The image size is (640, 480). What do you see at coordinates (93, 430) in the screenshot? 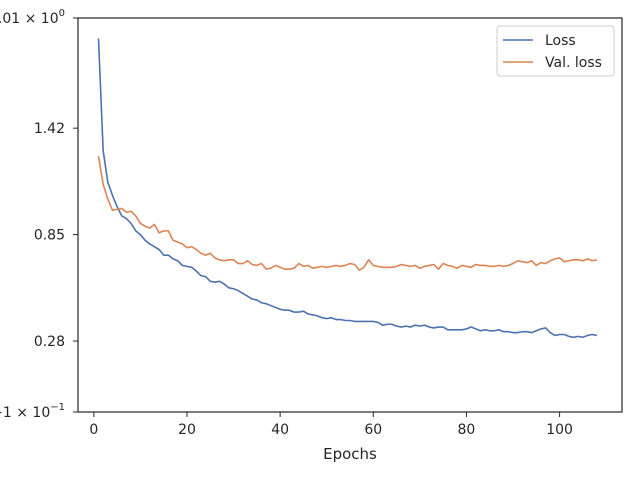
I see `x-tick-label: 0` at bounding box center [93, 430].